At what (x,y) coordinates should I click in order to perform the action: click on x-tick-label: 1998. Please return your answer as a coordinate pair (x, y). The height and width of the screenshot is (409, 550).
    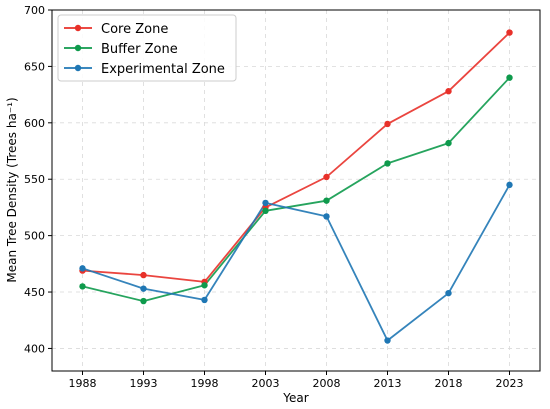
    Looking at the image, I should click on (205, 383).